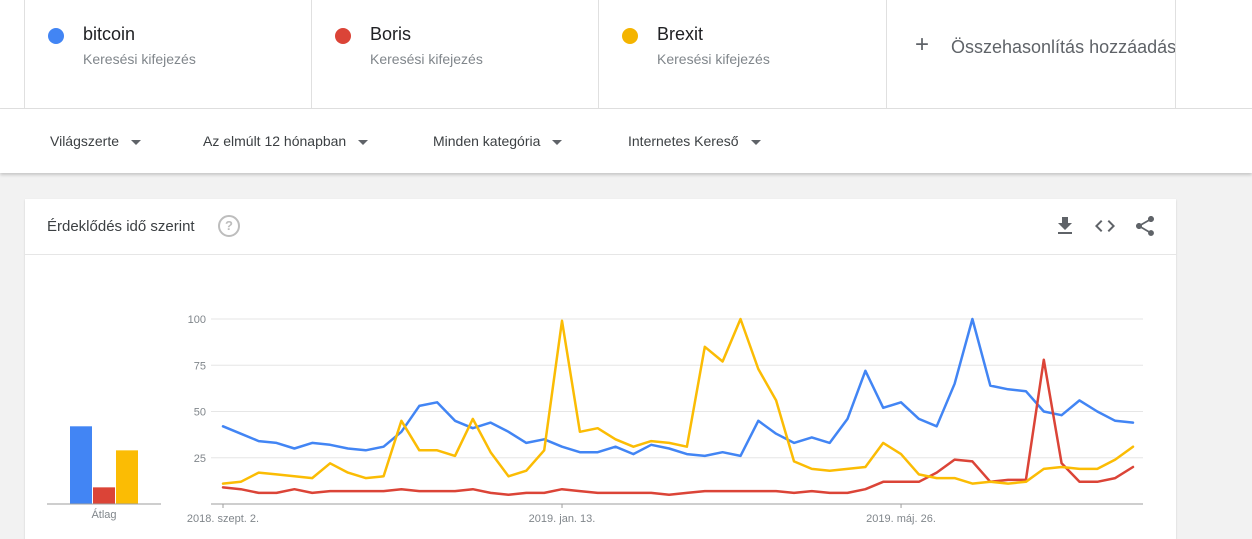 The height and width of the screenshot is (539, 1252). Describe the element at coordinates (1063, 47) in the screenshot. I see `add-comparison-label: Összehasonlítás hozzáadása` at that location.